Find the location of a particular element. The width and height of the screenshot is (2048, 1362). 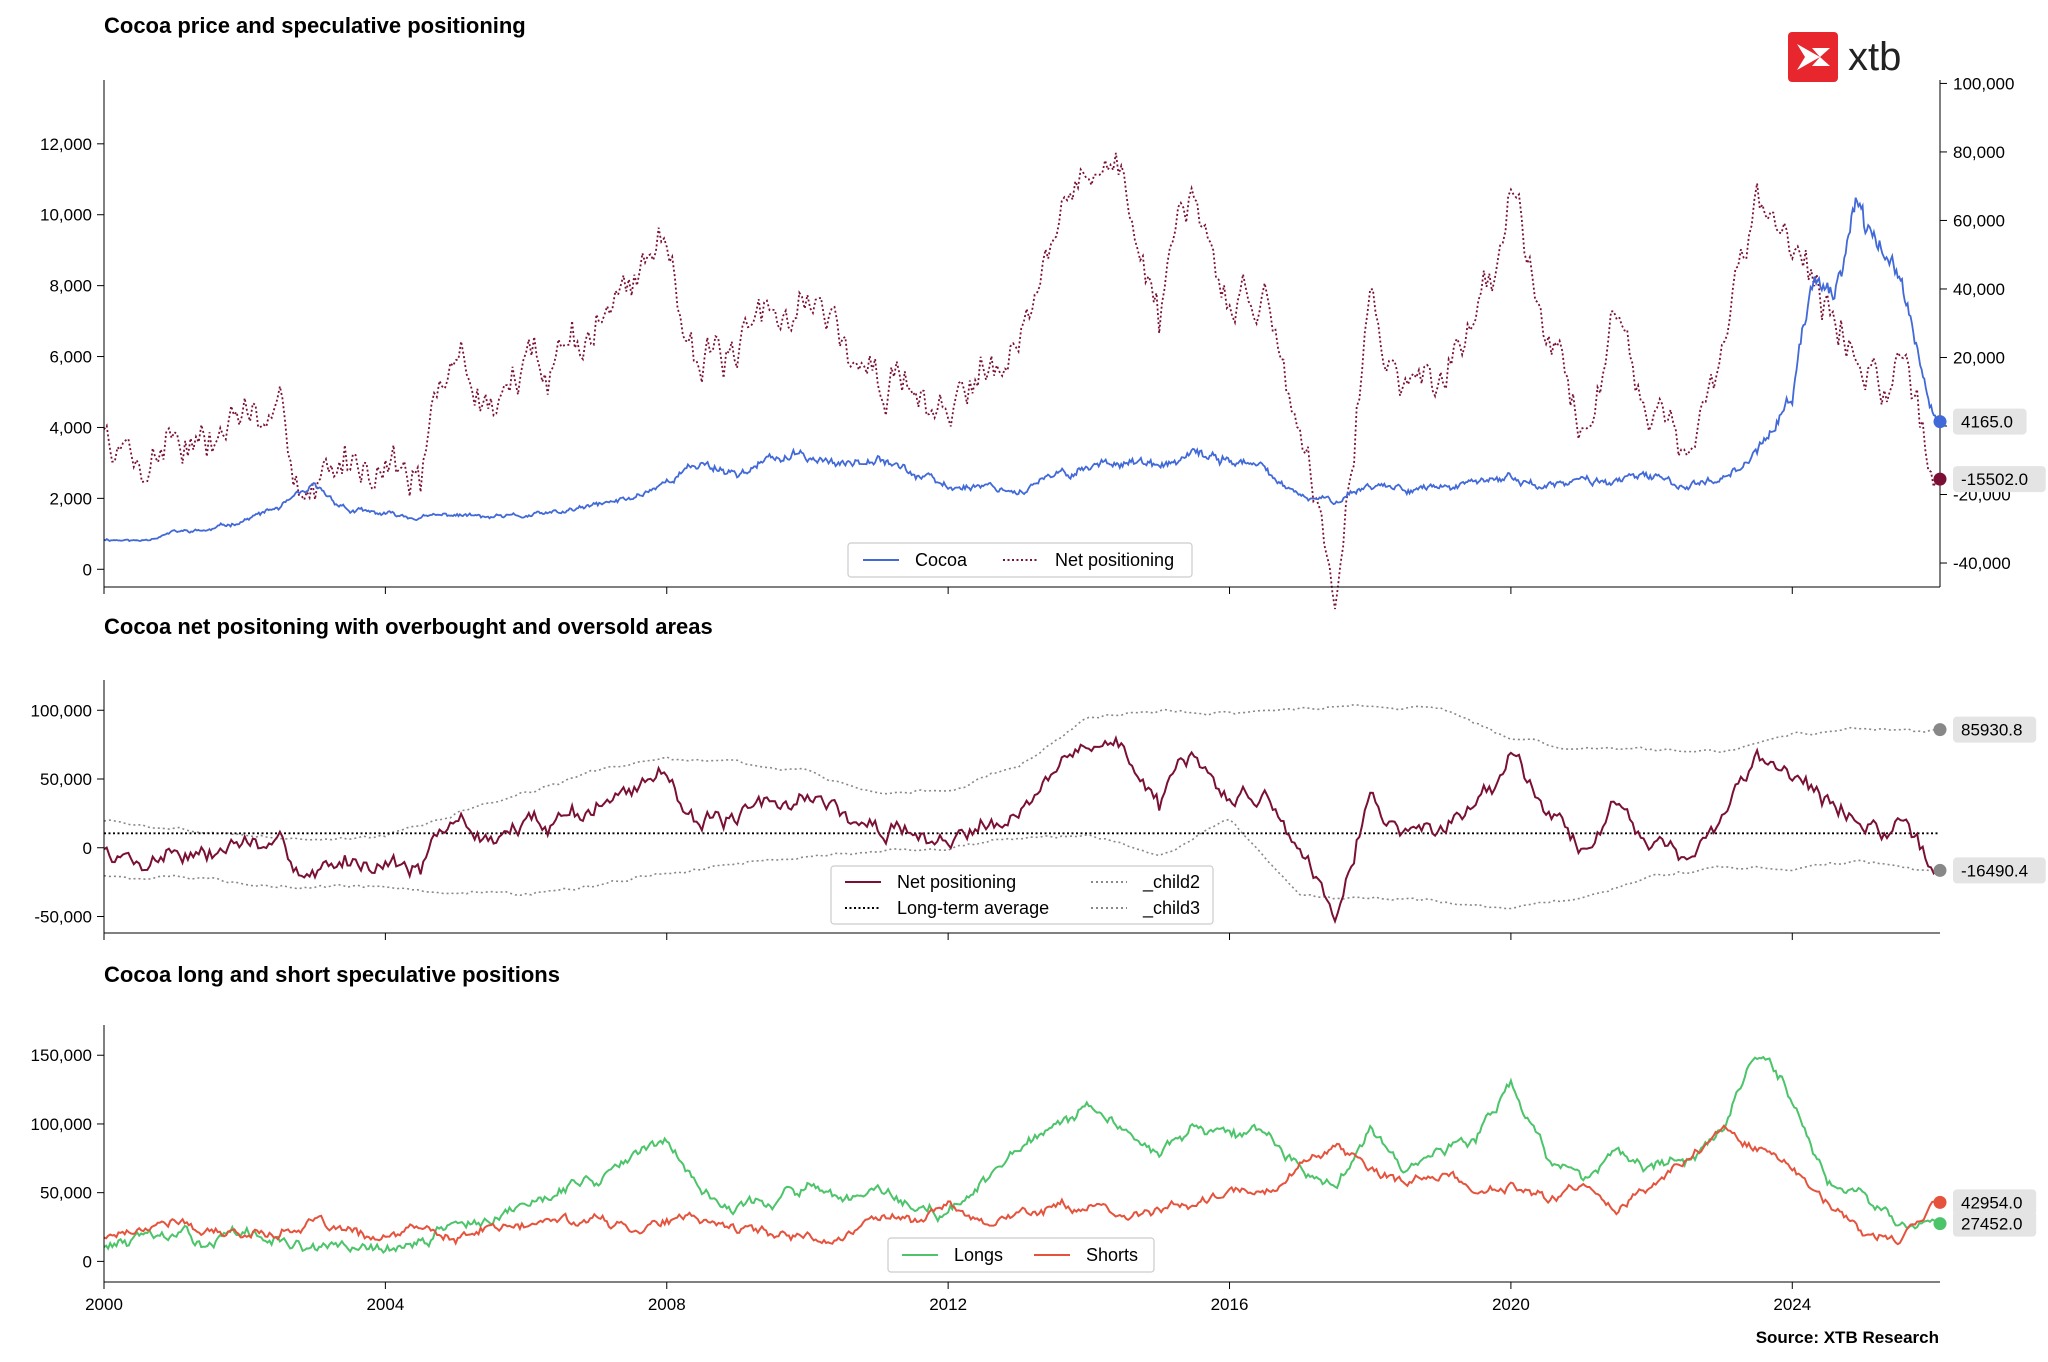

panel2-callout-lower-dot is located at coordinates (1940, 870).